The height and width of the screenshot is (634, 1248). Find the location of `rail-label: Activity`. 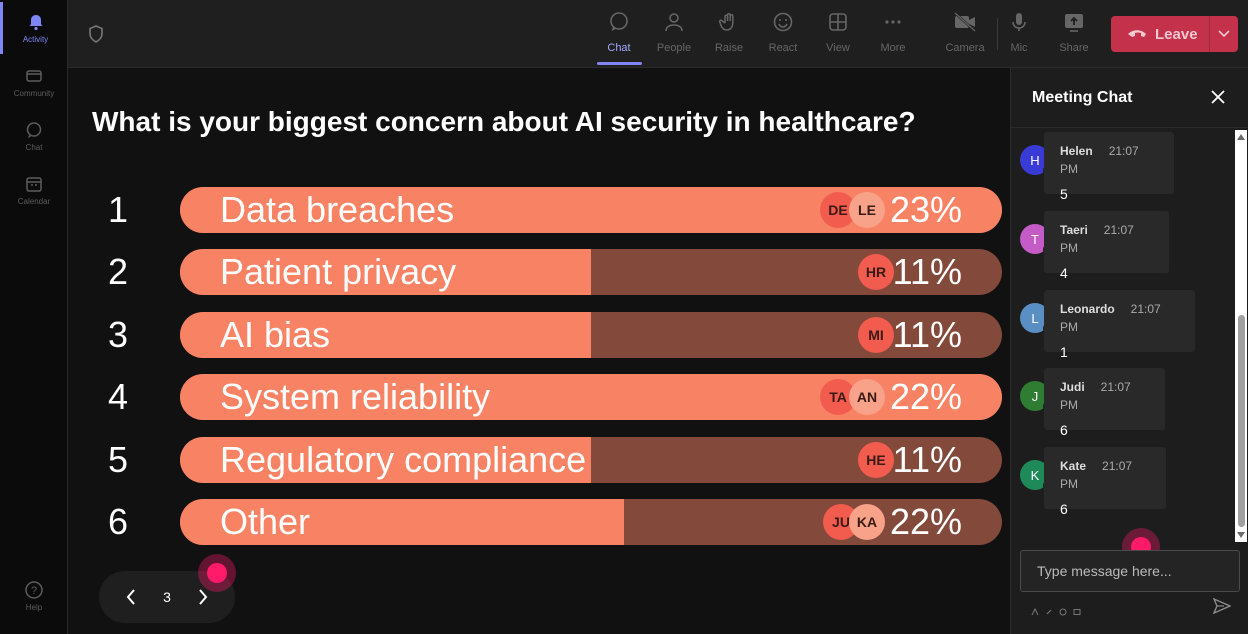

rail-label: Activity is located at coordinates (35, 39).